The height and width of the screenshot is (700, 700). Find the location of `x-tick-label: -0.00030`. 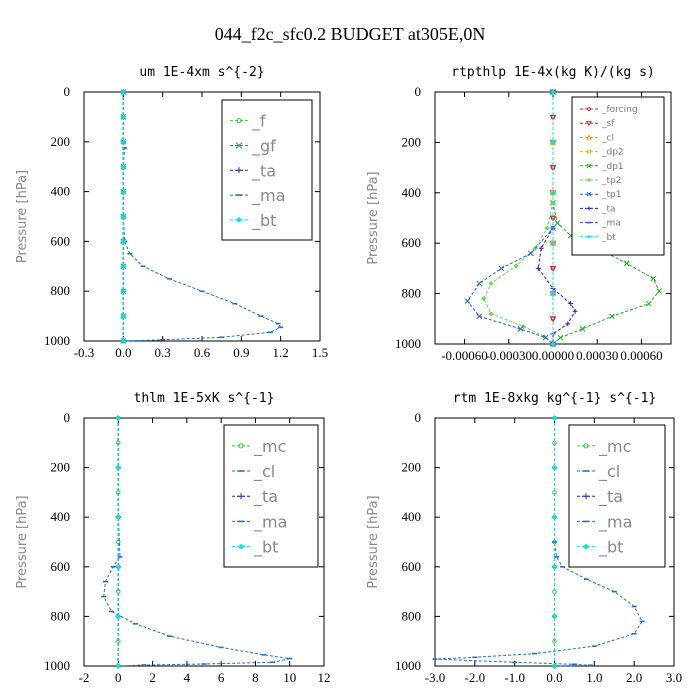

x-tick-label: -0.00030 is located at coordinates (508, 355).